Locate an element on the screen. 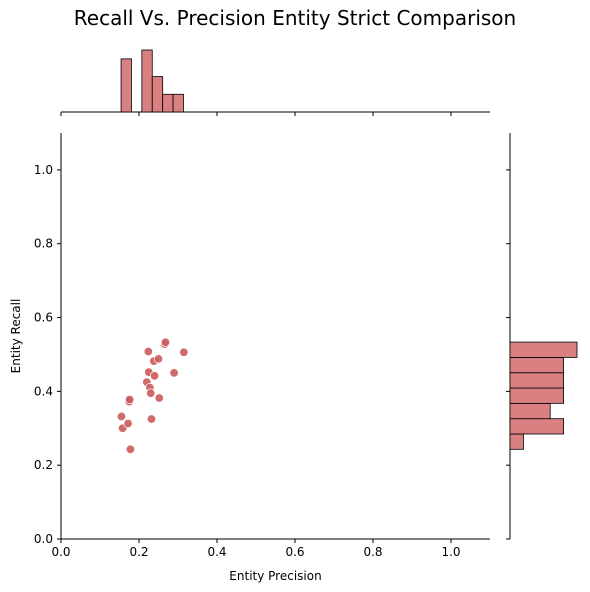 This screenshot has width=590, height=592. x-tick-label: 0.4 is located at coordinates (216, 552).